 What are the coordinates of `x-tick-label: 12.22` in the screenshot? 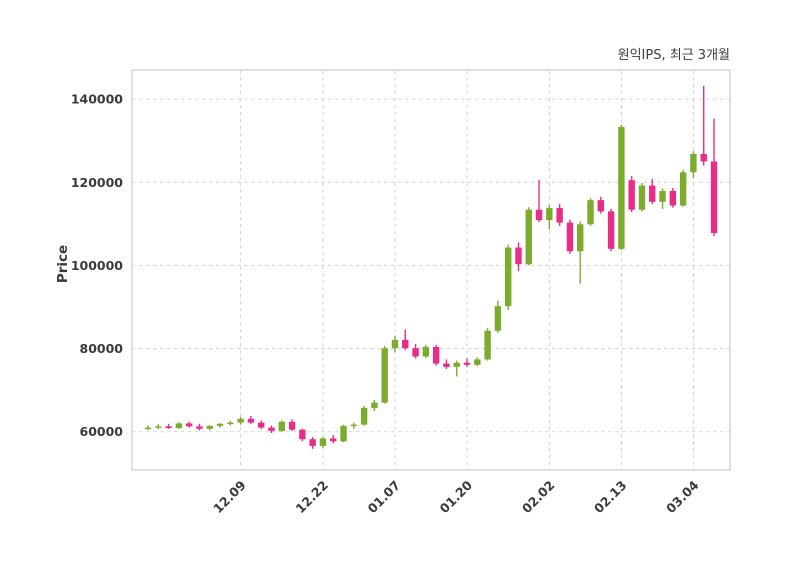 It's located at (311, 497).